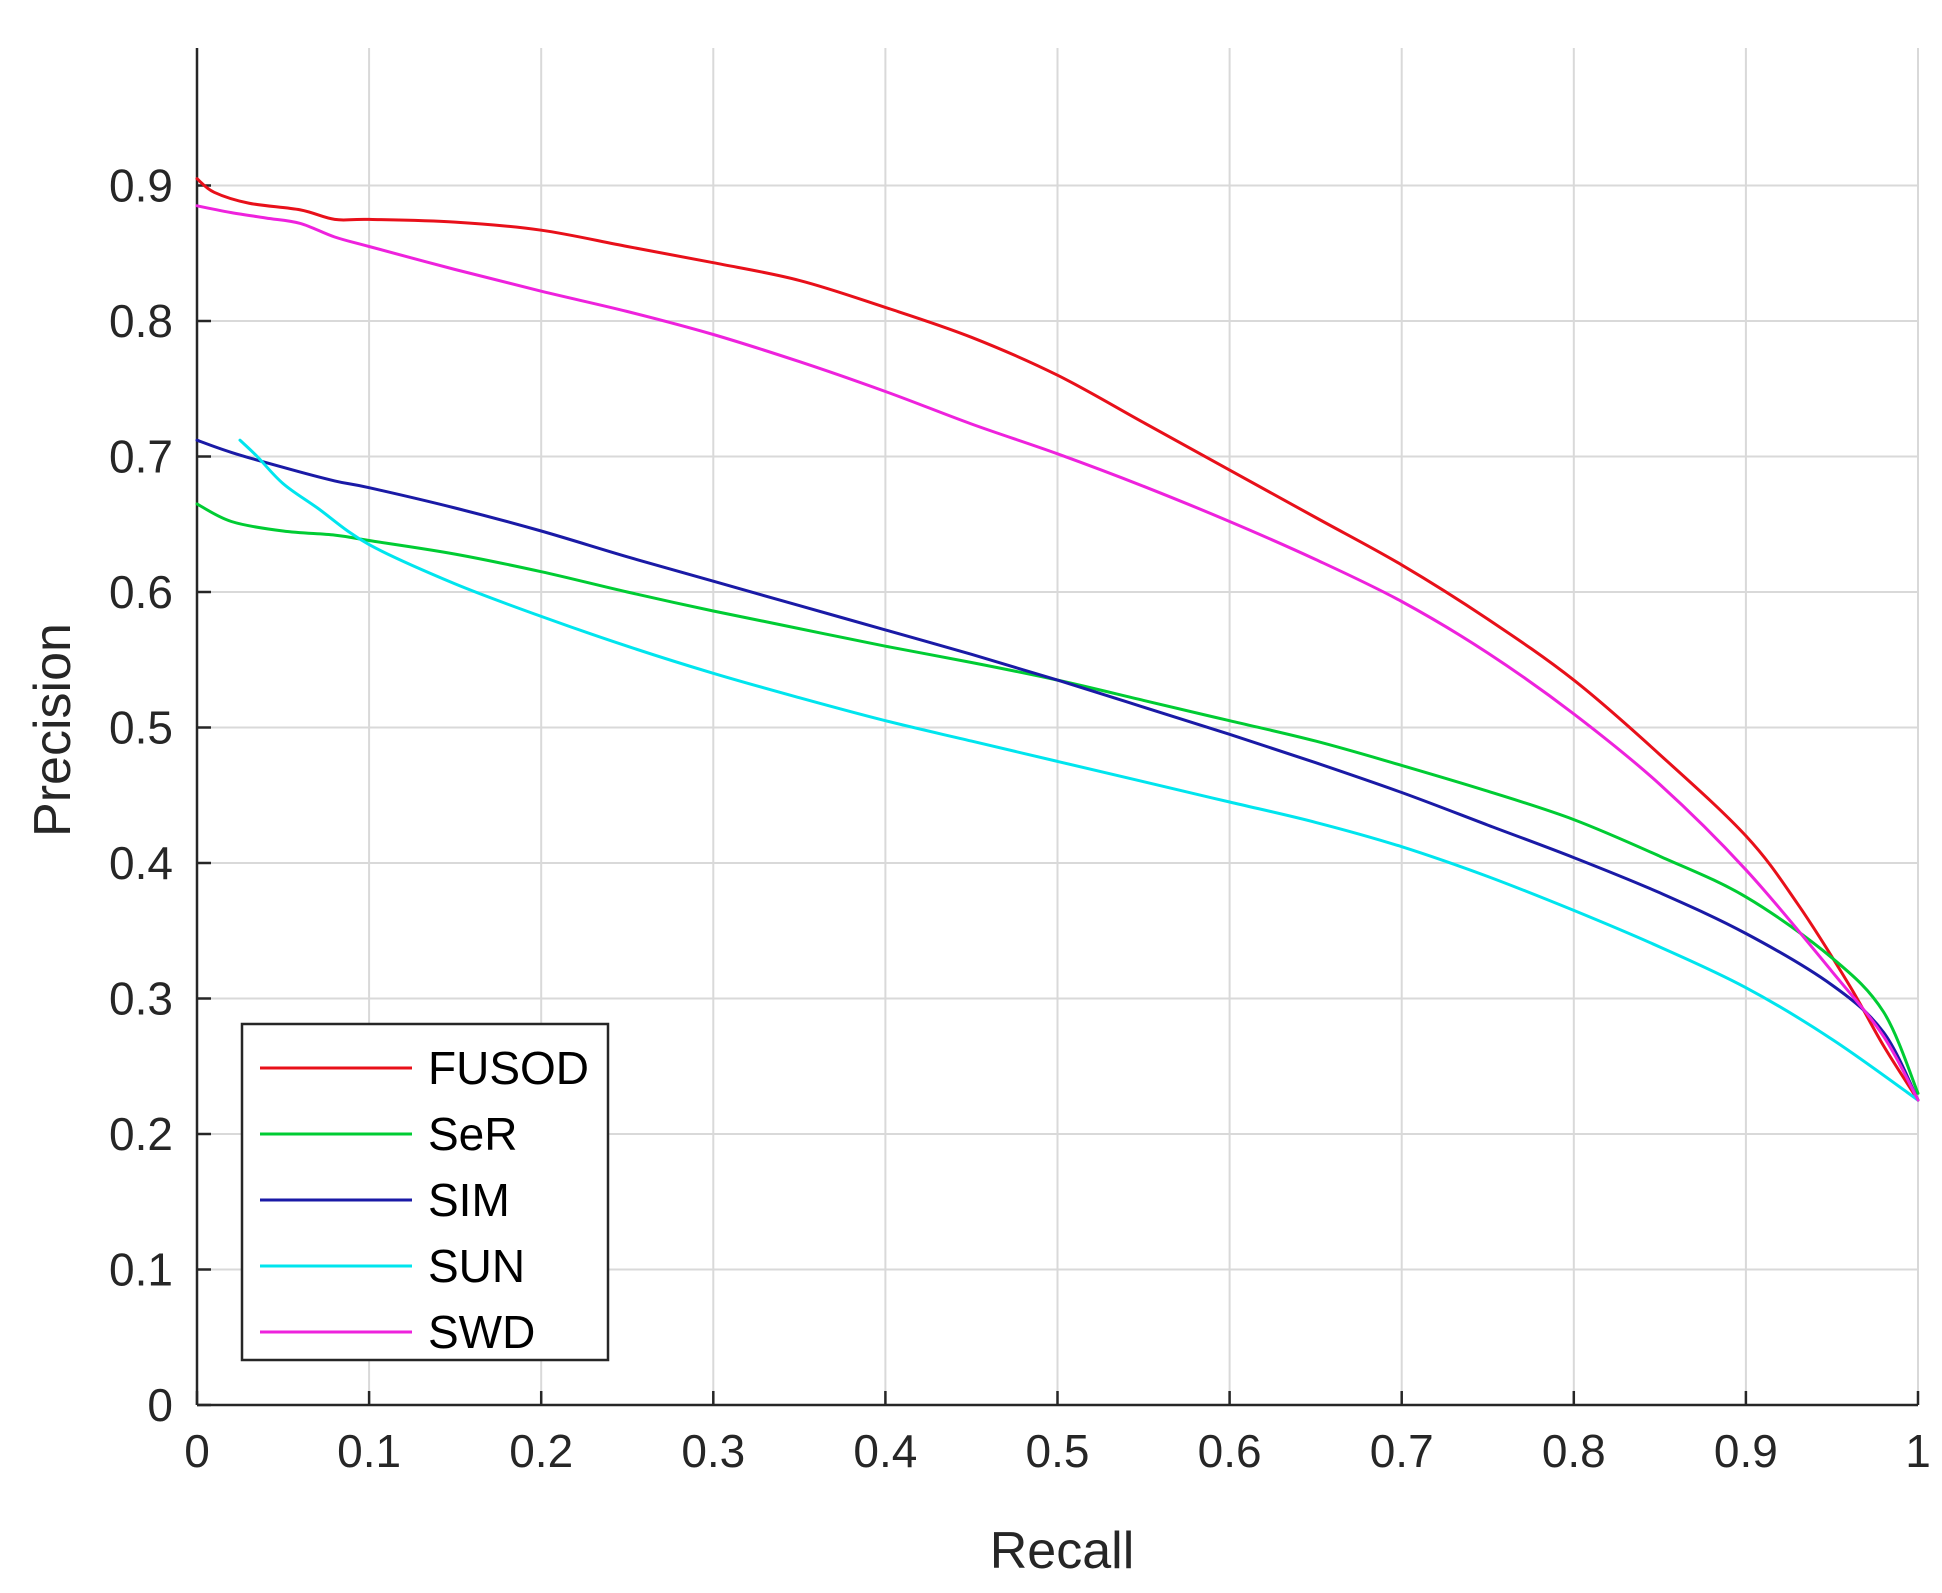 This screenshot has height=1593, width=1942. Describe the element at coordinates (1746, 1451) in the screenshot. I see `x-tick-label: 0.9` at that location.